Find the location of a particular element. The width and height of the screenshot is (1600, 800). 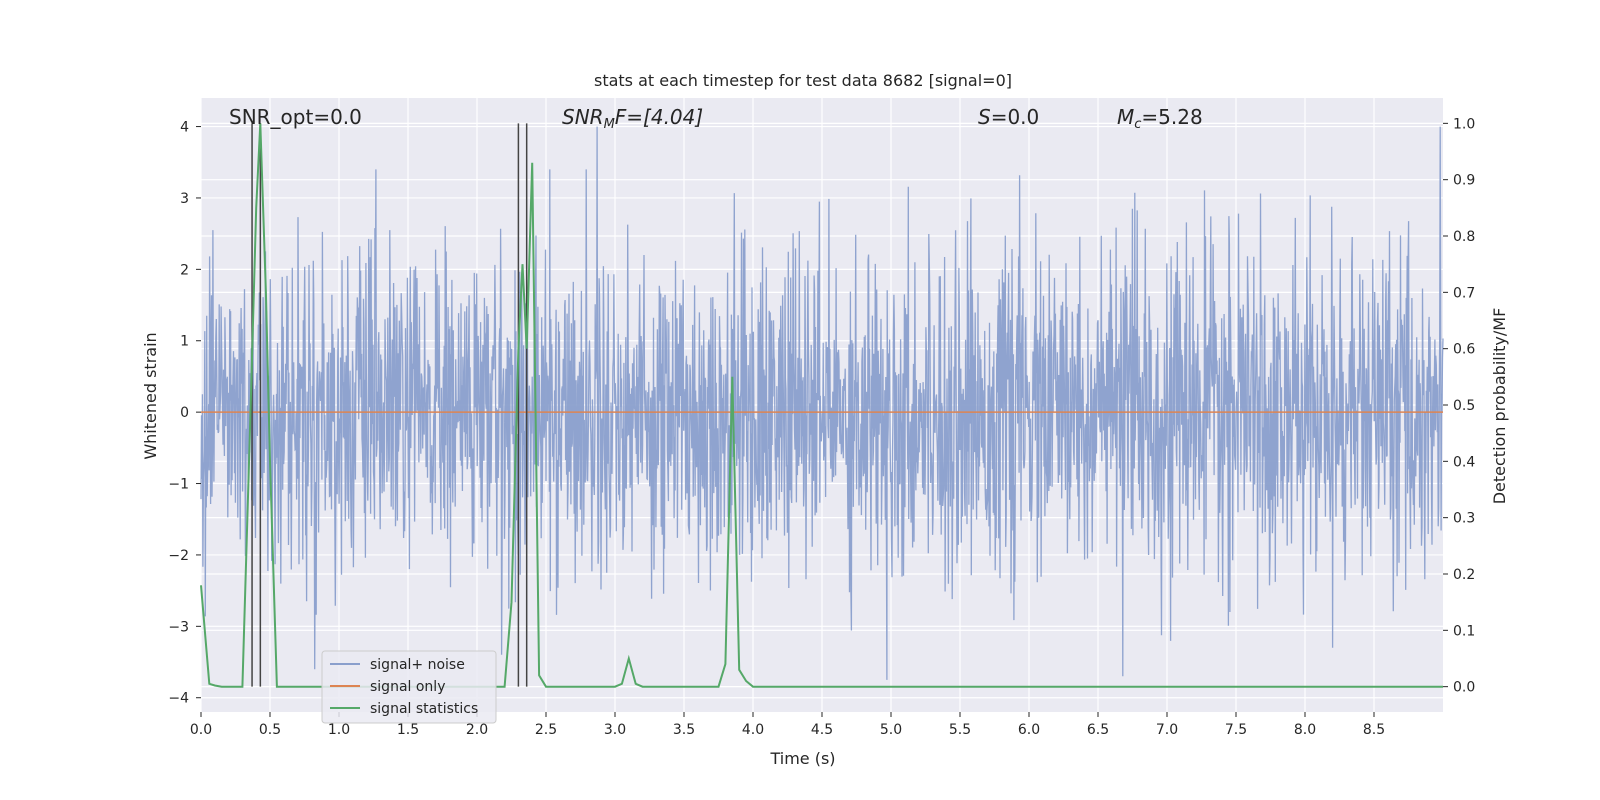

annotation-s: S=0.0 is located at coordinates (1008, 117).